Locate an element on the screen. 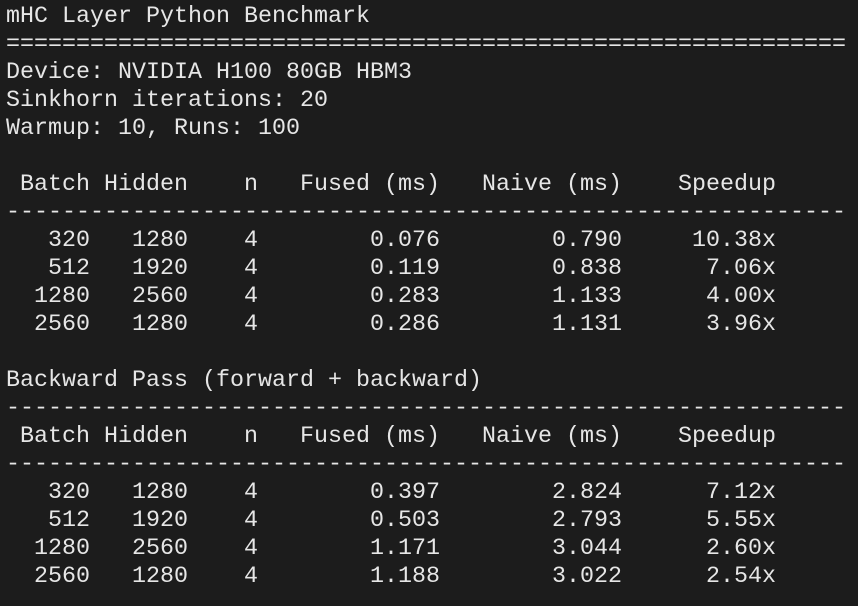 This screenshot has height=606, width=858. table-cell: 1.133 is located at coordinates (587, 297).